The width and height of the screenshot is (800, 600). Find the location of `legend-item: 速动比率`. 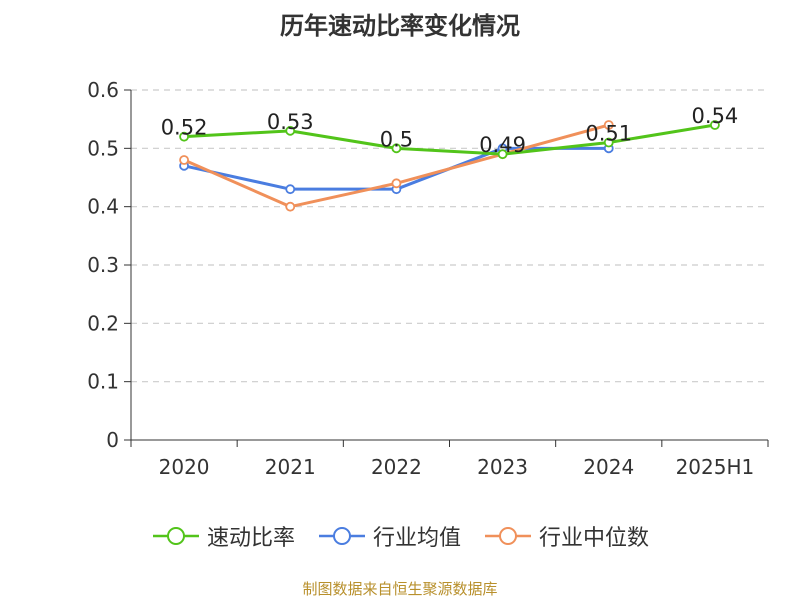

legend-item: 速动比率 is located at coordinates (223, 536).